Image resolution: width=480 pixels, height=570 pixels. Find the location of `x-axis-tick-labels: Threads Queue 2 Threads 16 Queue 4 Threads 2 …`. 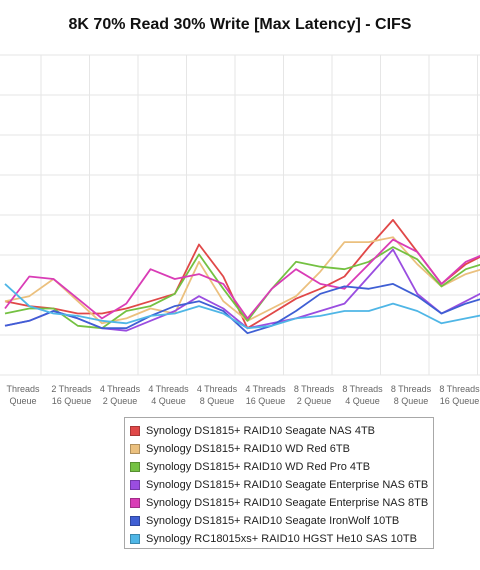

x-axis-tick-labels: Threads Queue 2 Threads 16 Queue 4 Threads 2 … is located at coordinates (243, 395).